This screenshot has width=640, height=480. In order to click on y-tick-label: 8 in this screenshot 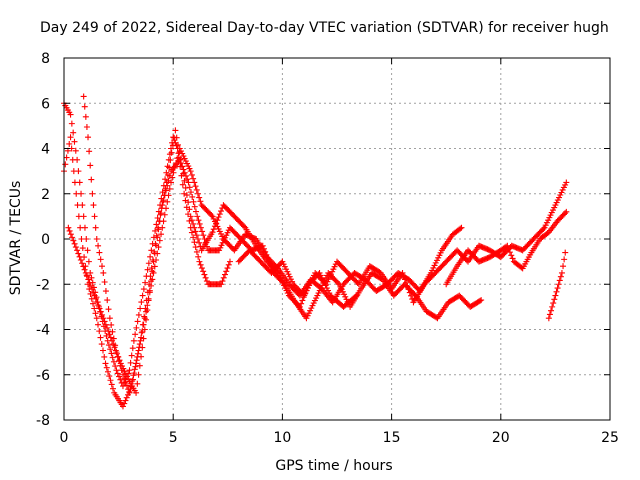, I will do `click(45, 59)`.